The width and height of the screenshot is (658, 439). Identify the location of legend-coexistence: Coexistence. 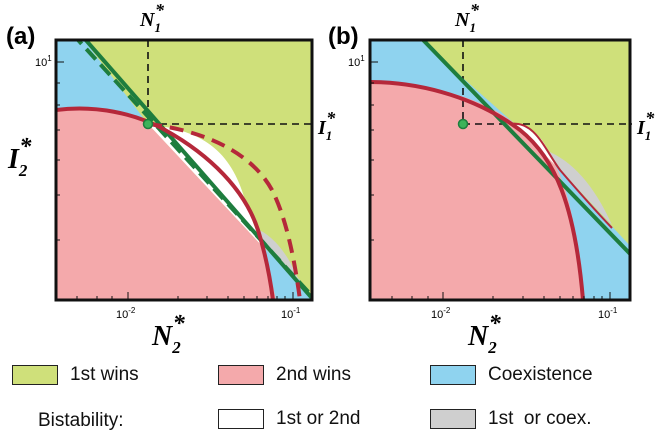
(511, 375).